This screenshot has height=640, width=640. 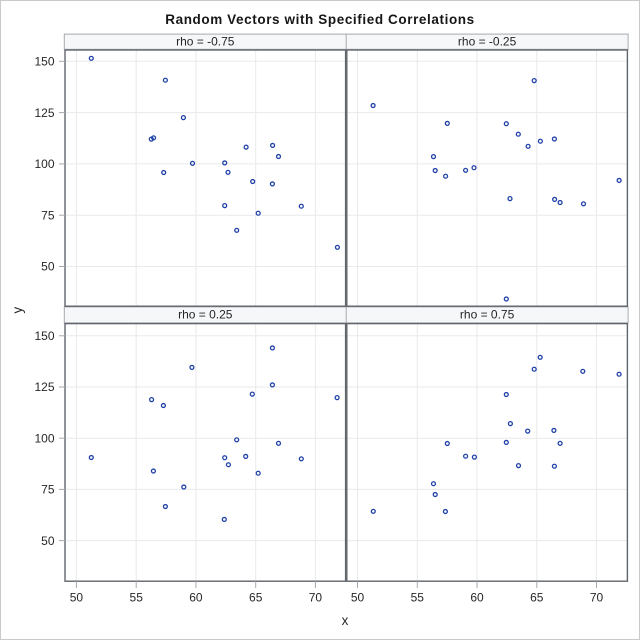 I want to click on svg-text: rho = 0.25, so click(x=205, y=314).